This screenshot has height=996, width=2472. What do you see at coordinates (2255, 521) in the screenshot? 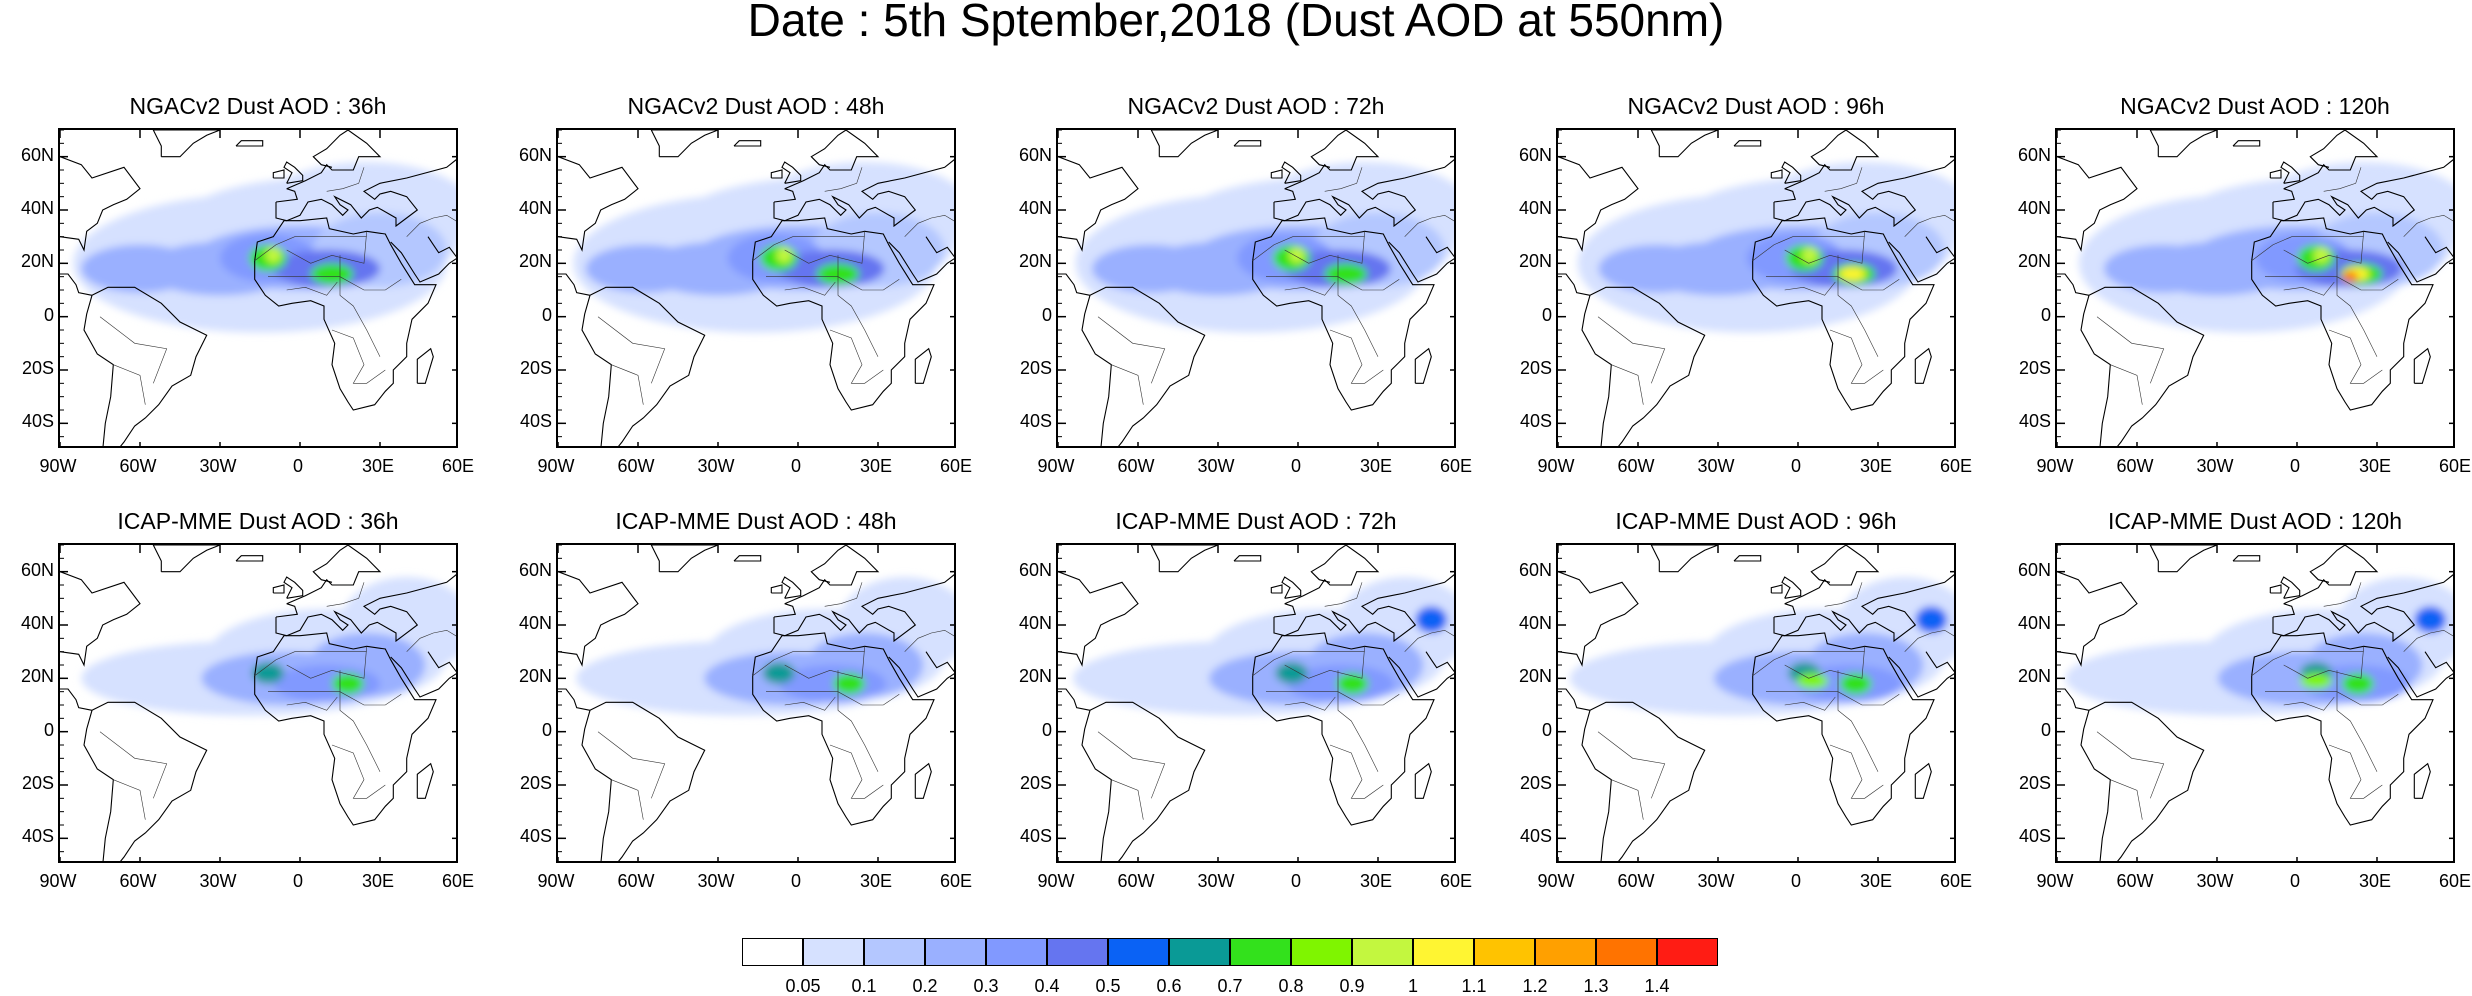
I see `panel-title: ICAP-MME Dust AOD : 120h` at bounding box center [2255, 521].